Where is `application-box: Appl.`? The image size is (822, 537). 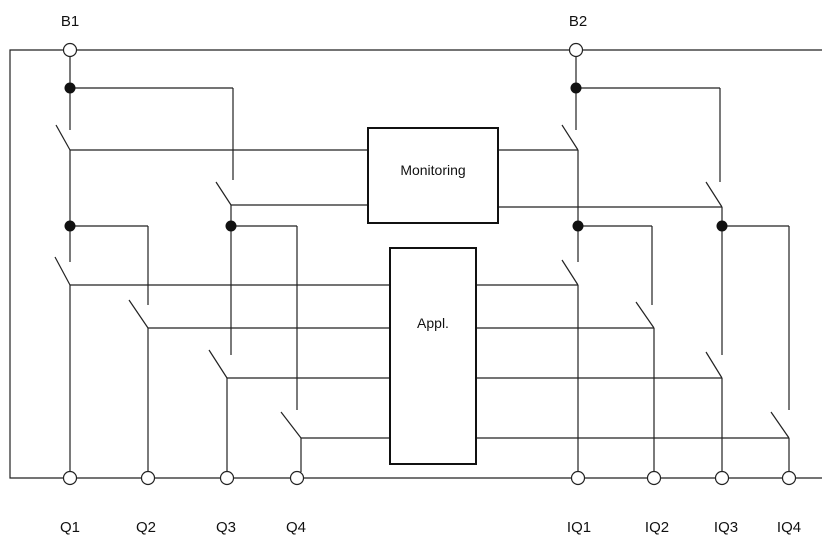
application-box: Appl. is located at coordinates (433, 356).